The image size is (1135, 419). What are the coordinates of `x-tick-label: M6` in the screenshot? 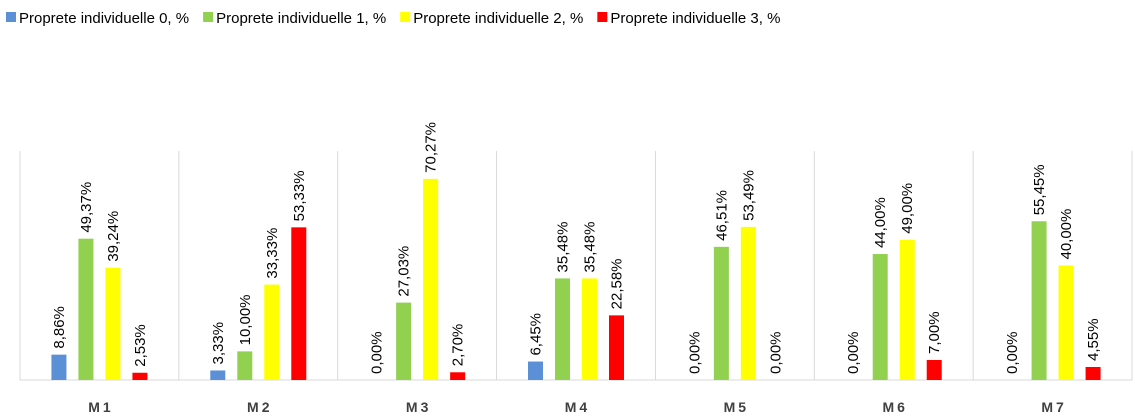 It's located at (894, 407).